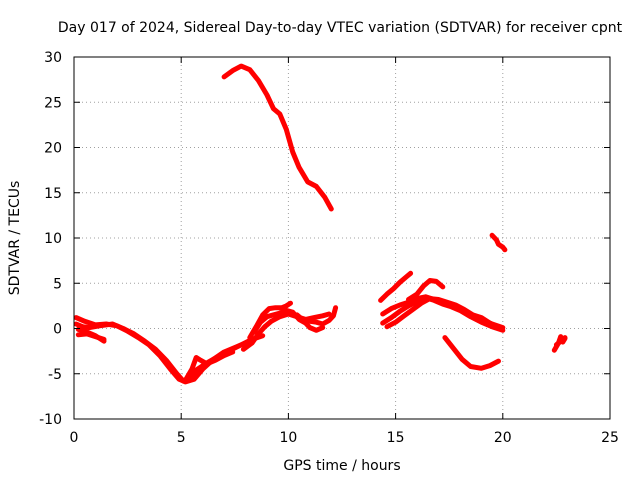  Describe the element at coordinates (50, 420) in the screenshot. I see `y-tick-label: -10` at that location.